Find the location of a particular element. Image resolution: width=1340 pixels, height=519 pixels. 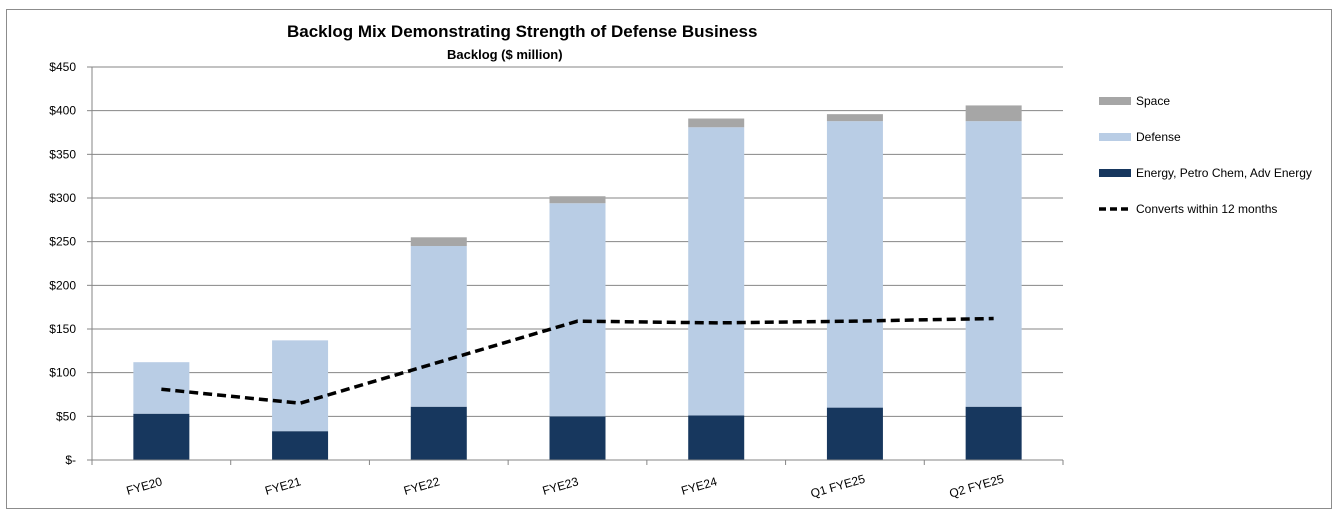

y-tick-label: $300 is located at coordinates (62, 198).